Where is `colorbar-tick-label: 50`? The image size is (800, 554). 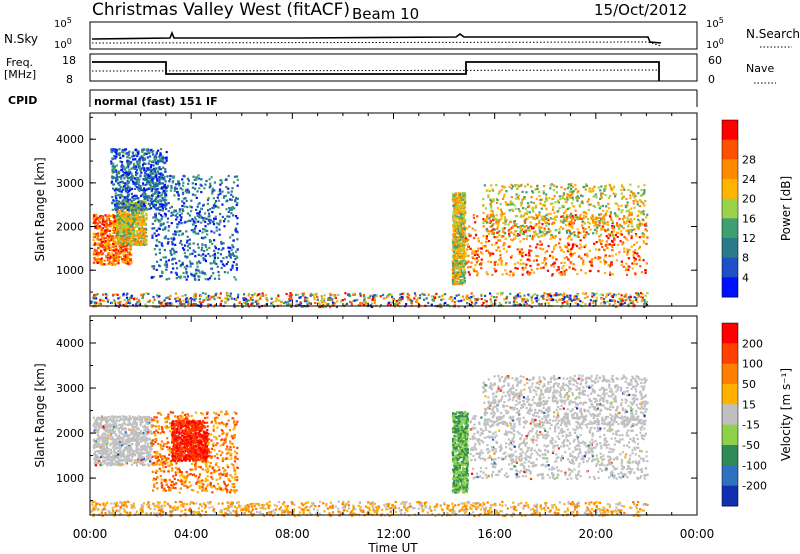
colorbar-tick-label: 50 is located at coordinates (749, 384).